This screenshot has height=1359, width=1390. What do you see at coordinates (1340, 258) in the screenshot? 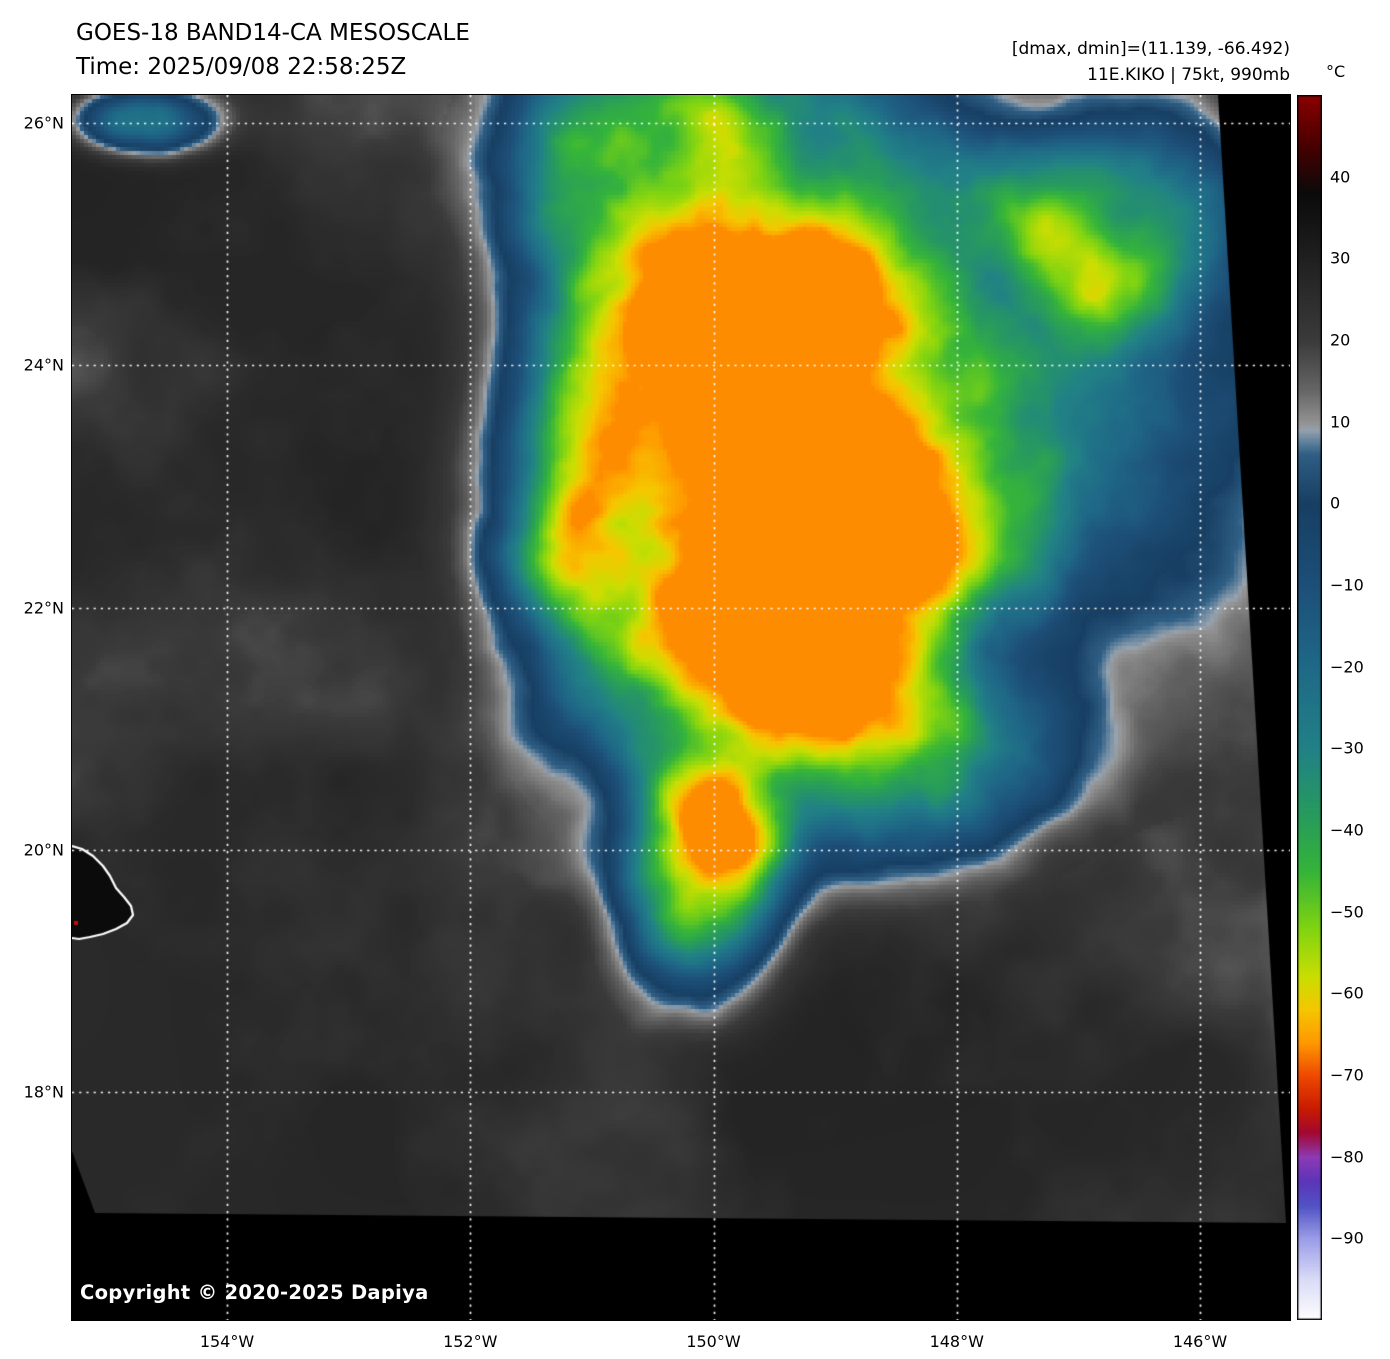
I see `colorbar-tick-label: 30` at bounding box center [1340, 258].